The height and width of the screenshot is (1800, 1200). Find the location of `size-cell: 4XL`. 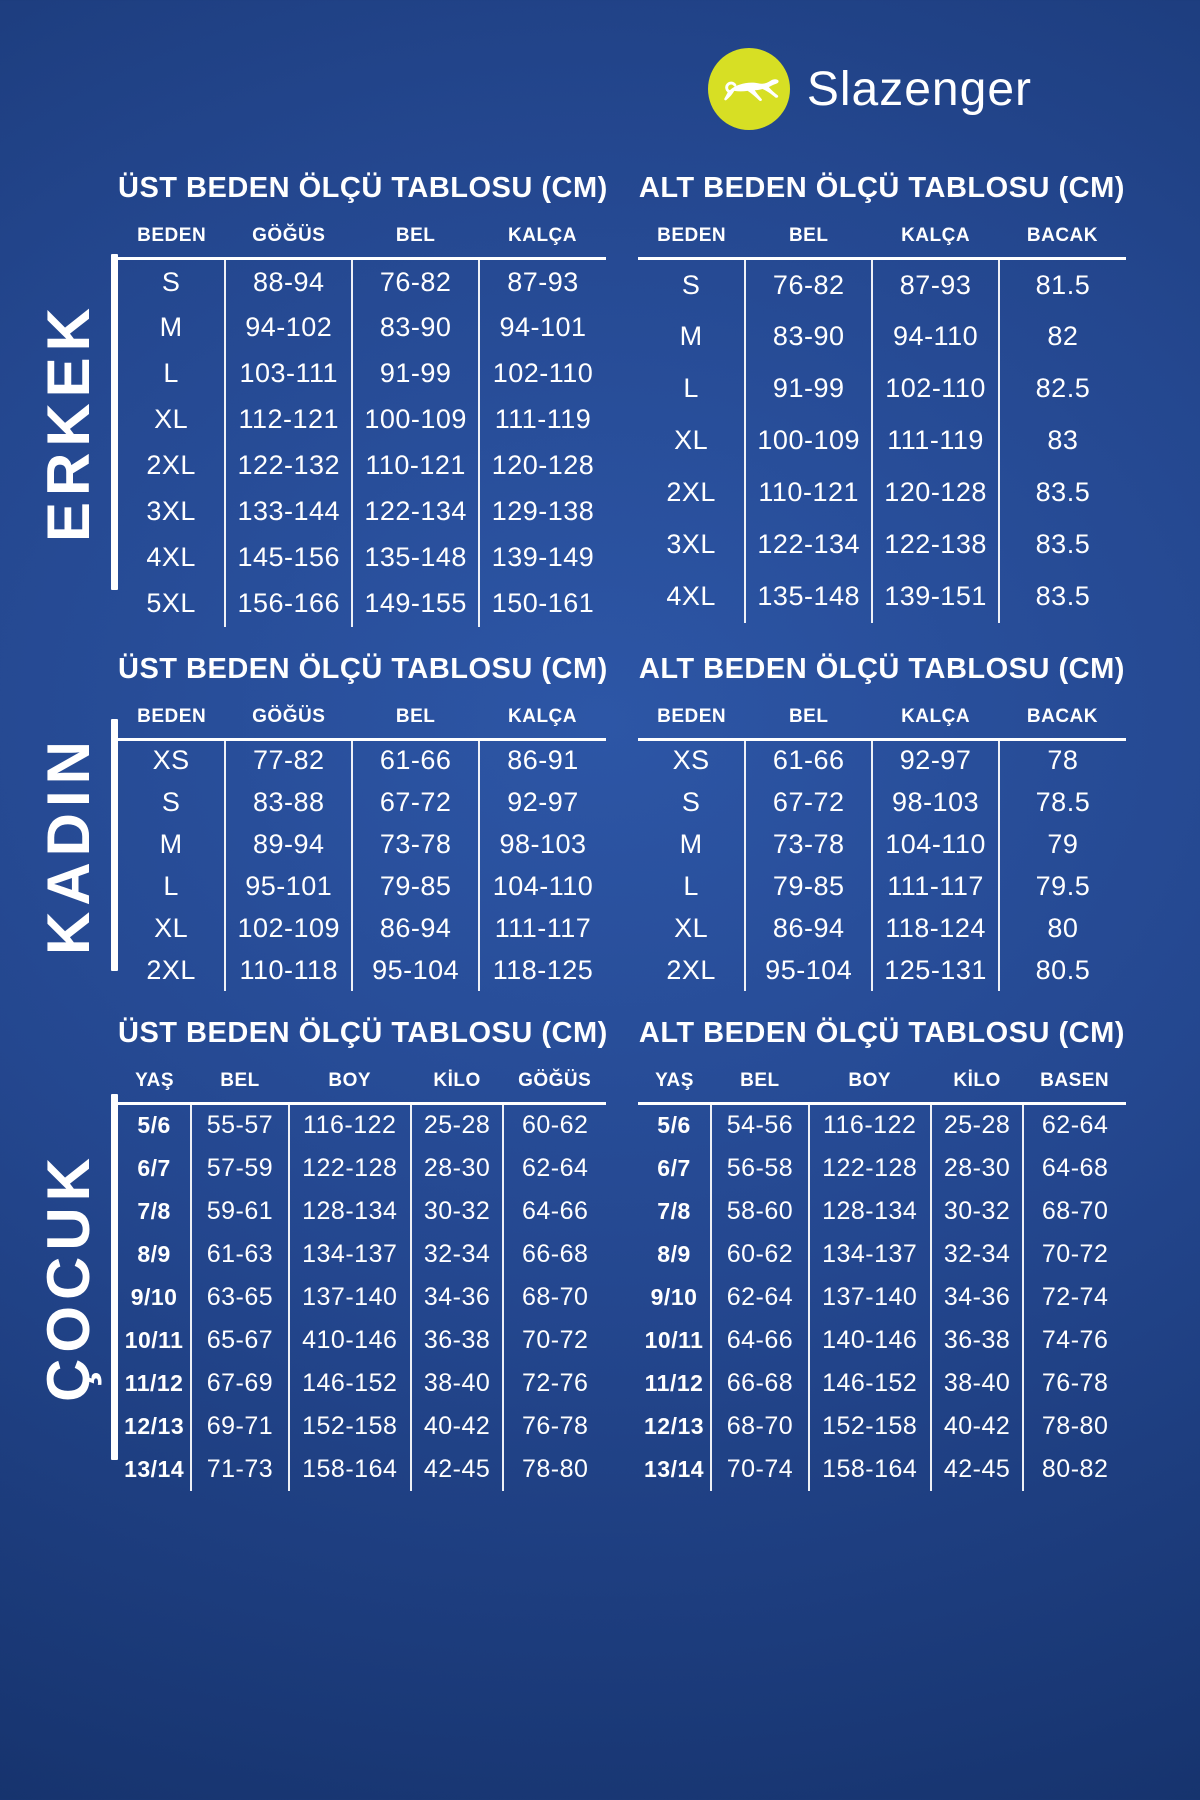

size-cell: 4XL is located at coordinates (691, 596).